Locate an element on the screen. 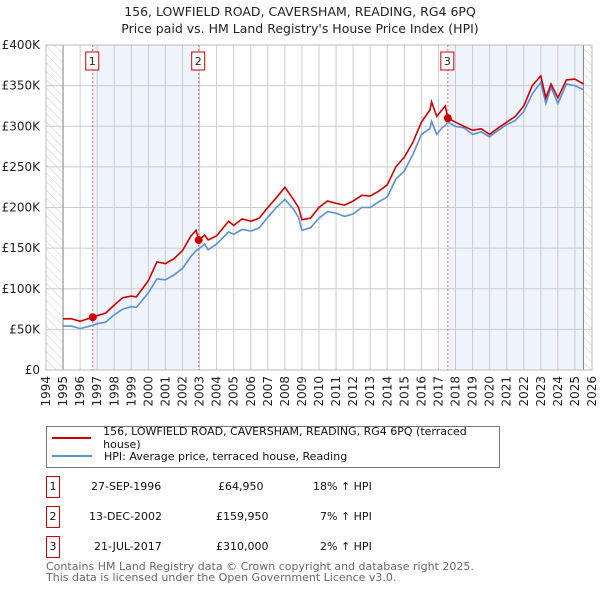  x-tick-label: 2006 is located at coordinates (251, 391).